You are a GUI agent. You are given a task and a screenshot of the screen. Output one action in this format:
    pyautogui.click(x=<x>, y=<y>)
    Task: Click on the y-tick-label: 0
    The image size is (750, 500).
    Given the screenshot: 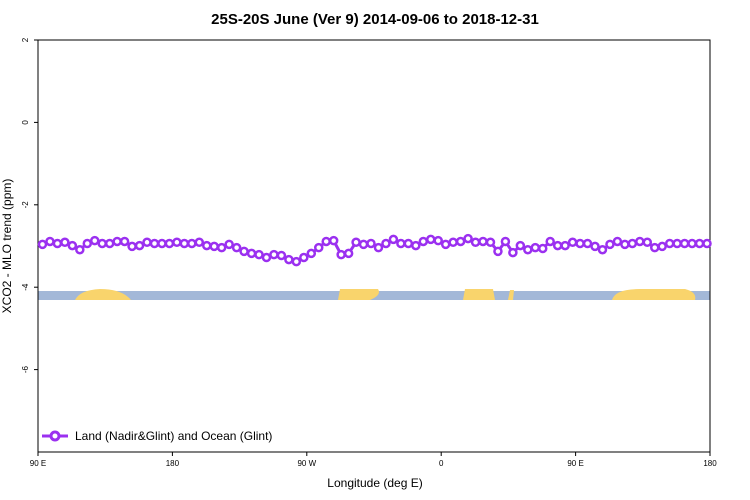 What is the action you would take?
    pyautogui.click(x=25, y=122)
    